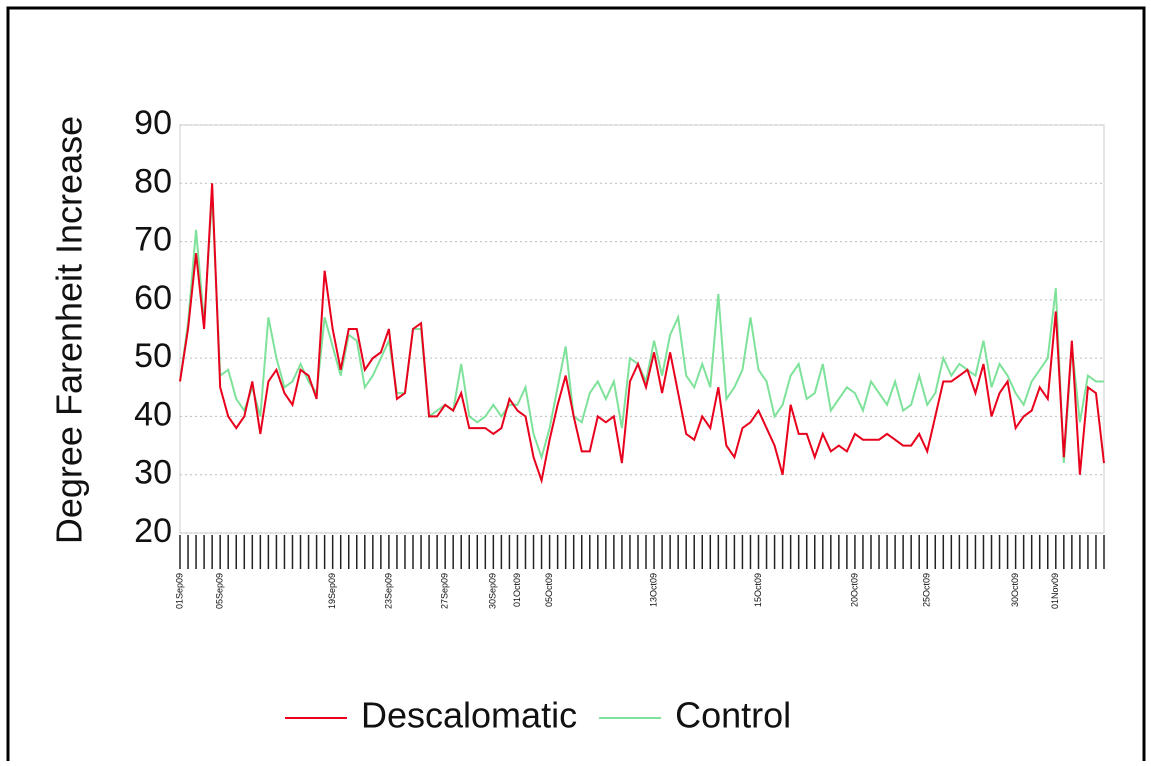 The width and height of the screenshot is (1151, 766). What do you see at coordinates (445, 591) in the screenshot?
I see `x-tick-label: 27Sep09` at bounding box center [445, 591].